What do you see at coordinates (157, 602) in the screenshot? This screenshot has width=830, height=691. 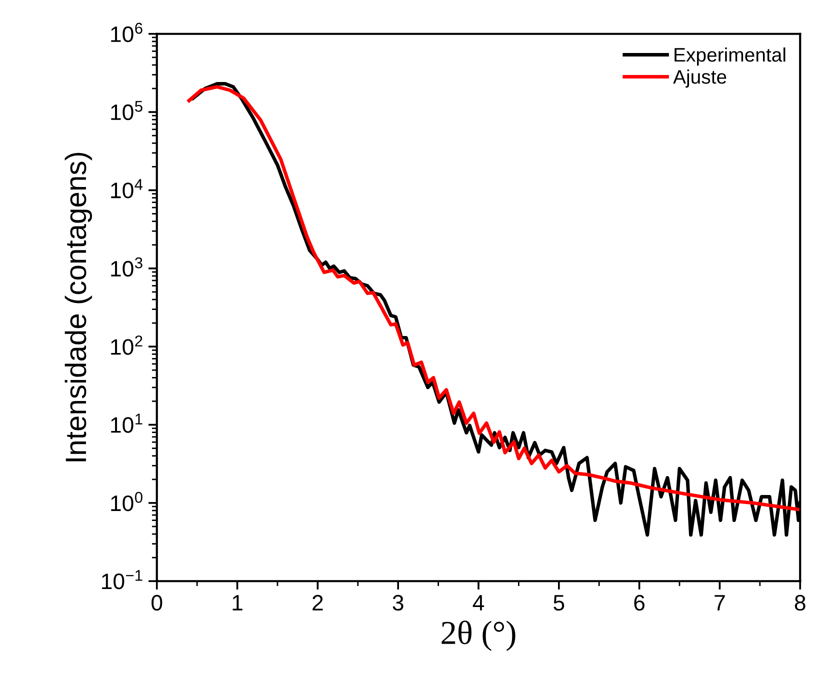 I see `x-tick-label: 0` at bounding box center [157, 602].